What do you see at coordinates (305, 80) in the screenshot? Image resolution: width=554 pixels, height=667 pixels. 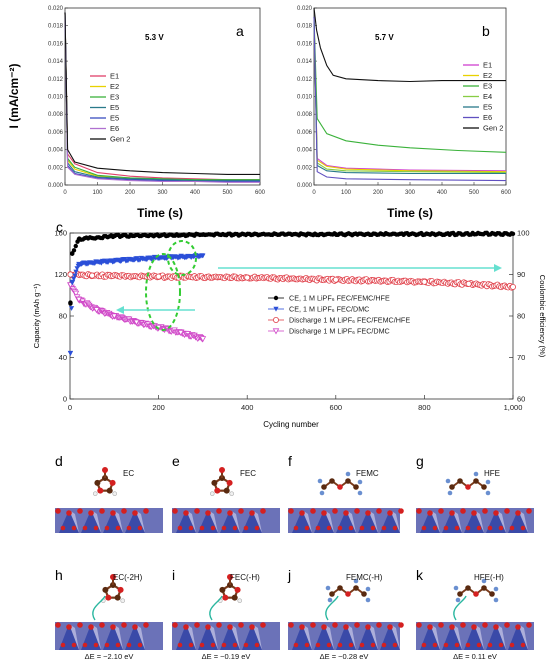 I see `b-y-tick-label: 0.012` at bounding box center [305, 80].